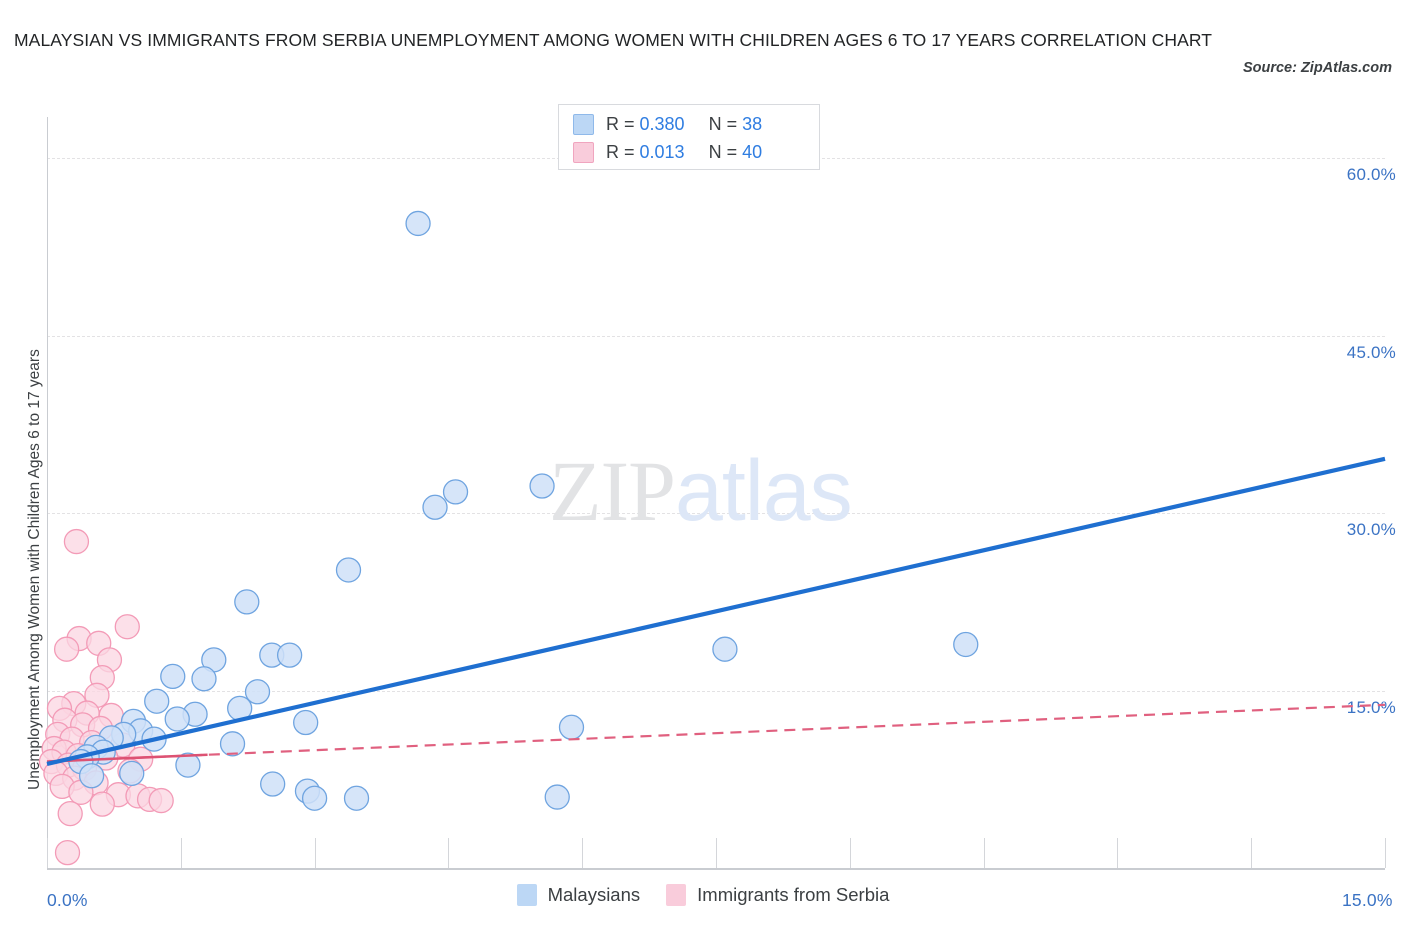  I want to click on correlation-stats-box: R = 0.380 N = 38 R = 0.013 N = 40, so click(689, 137).